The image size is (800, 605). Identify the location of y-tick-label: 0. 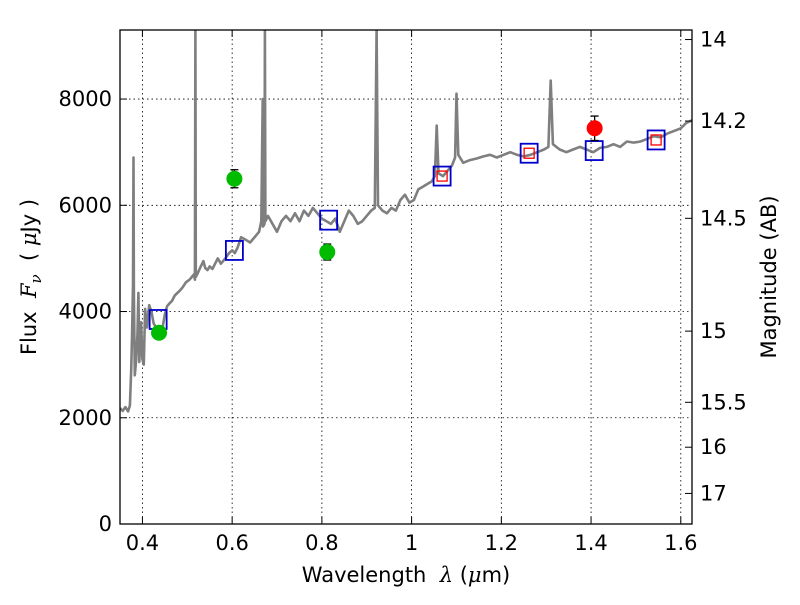
(105, 524).